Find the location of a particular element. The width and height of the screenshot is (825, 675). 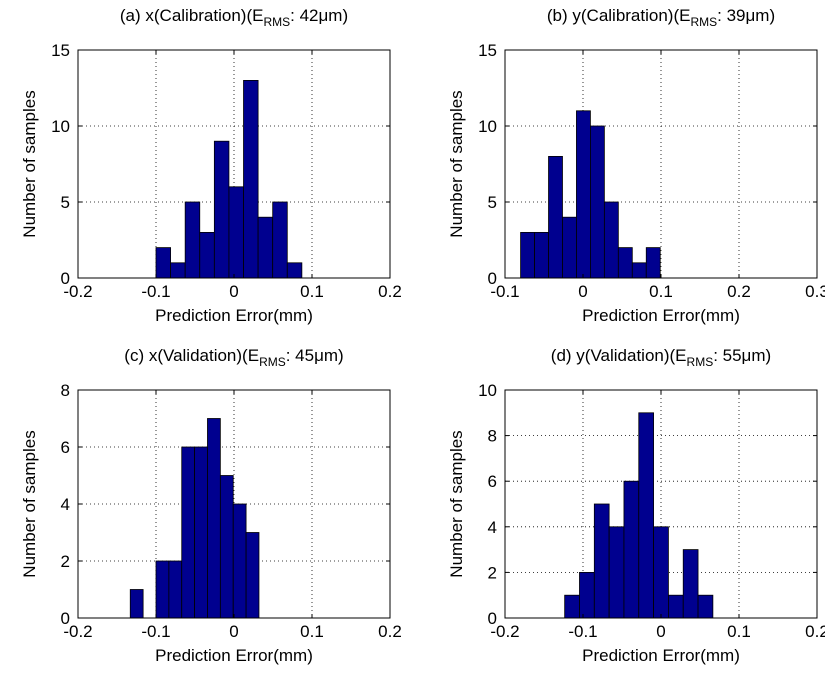

chart-title: (c) x(Validation)(ERMS: 45μm) is located at coordinates (233, 357).